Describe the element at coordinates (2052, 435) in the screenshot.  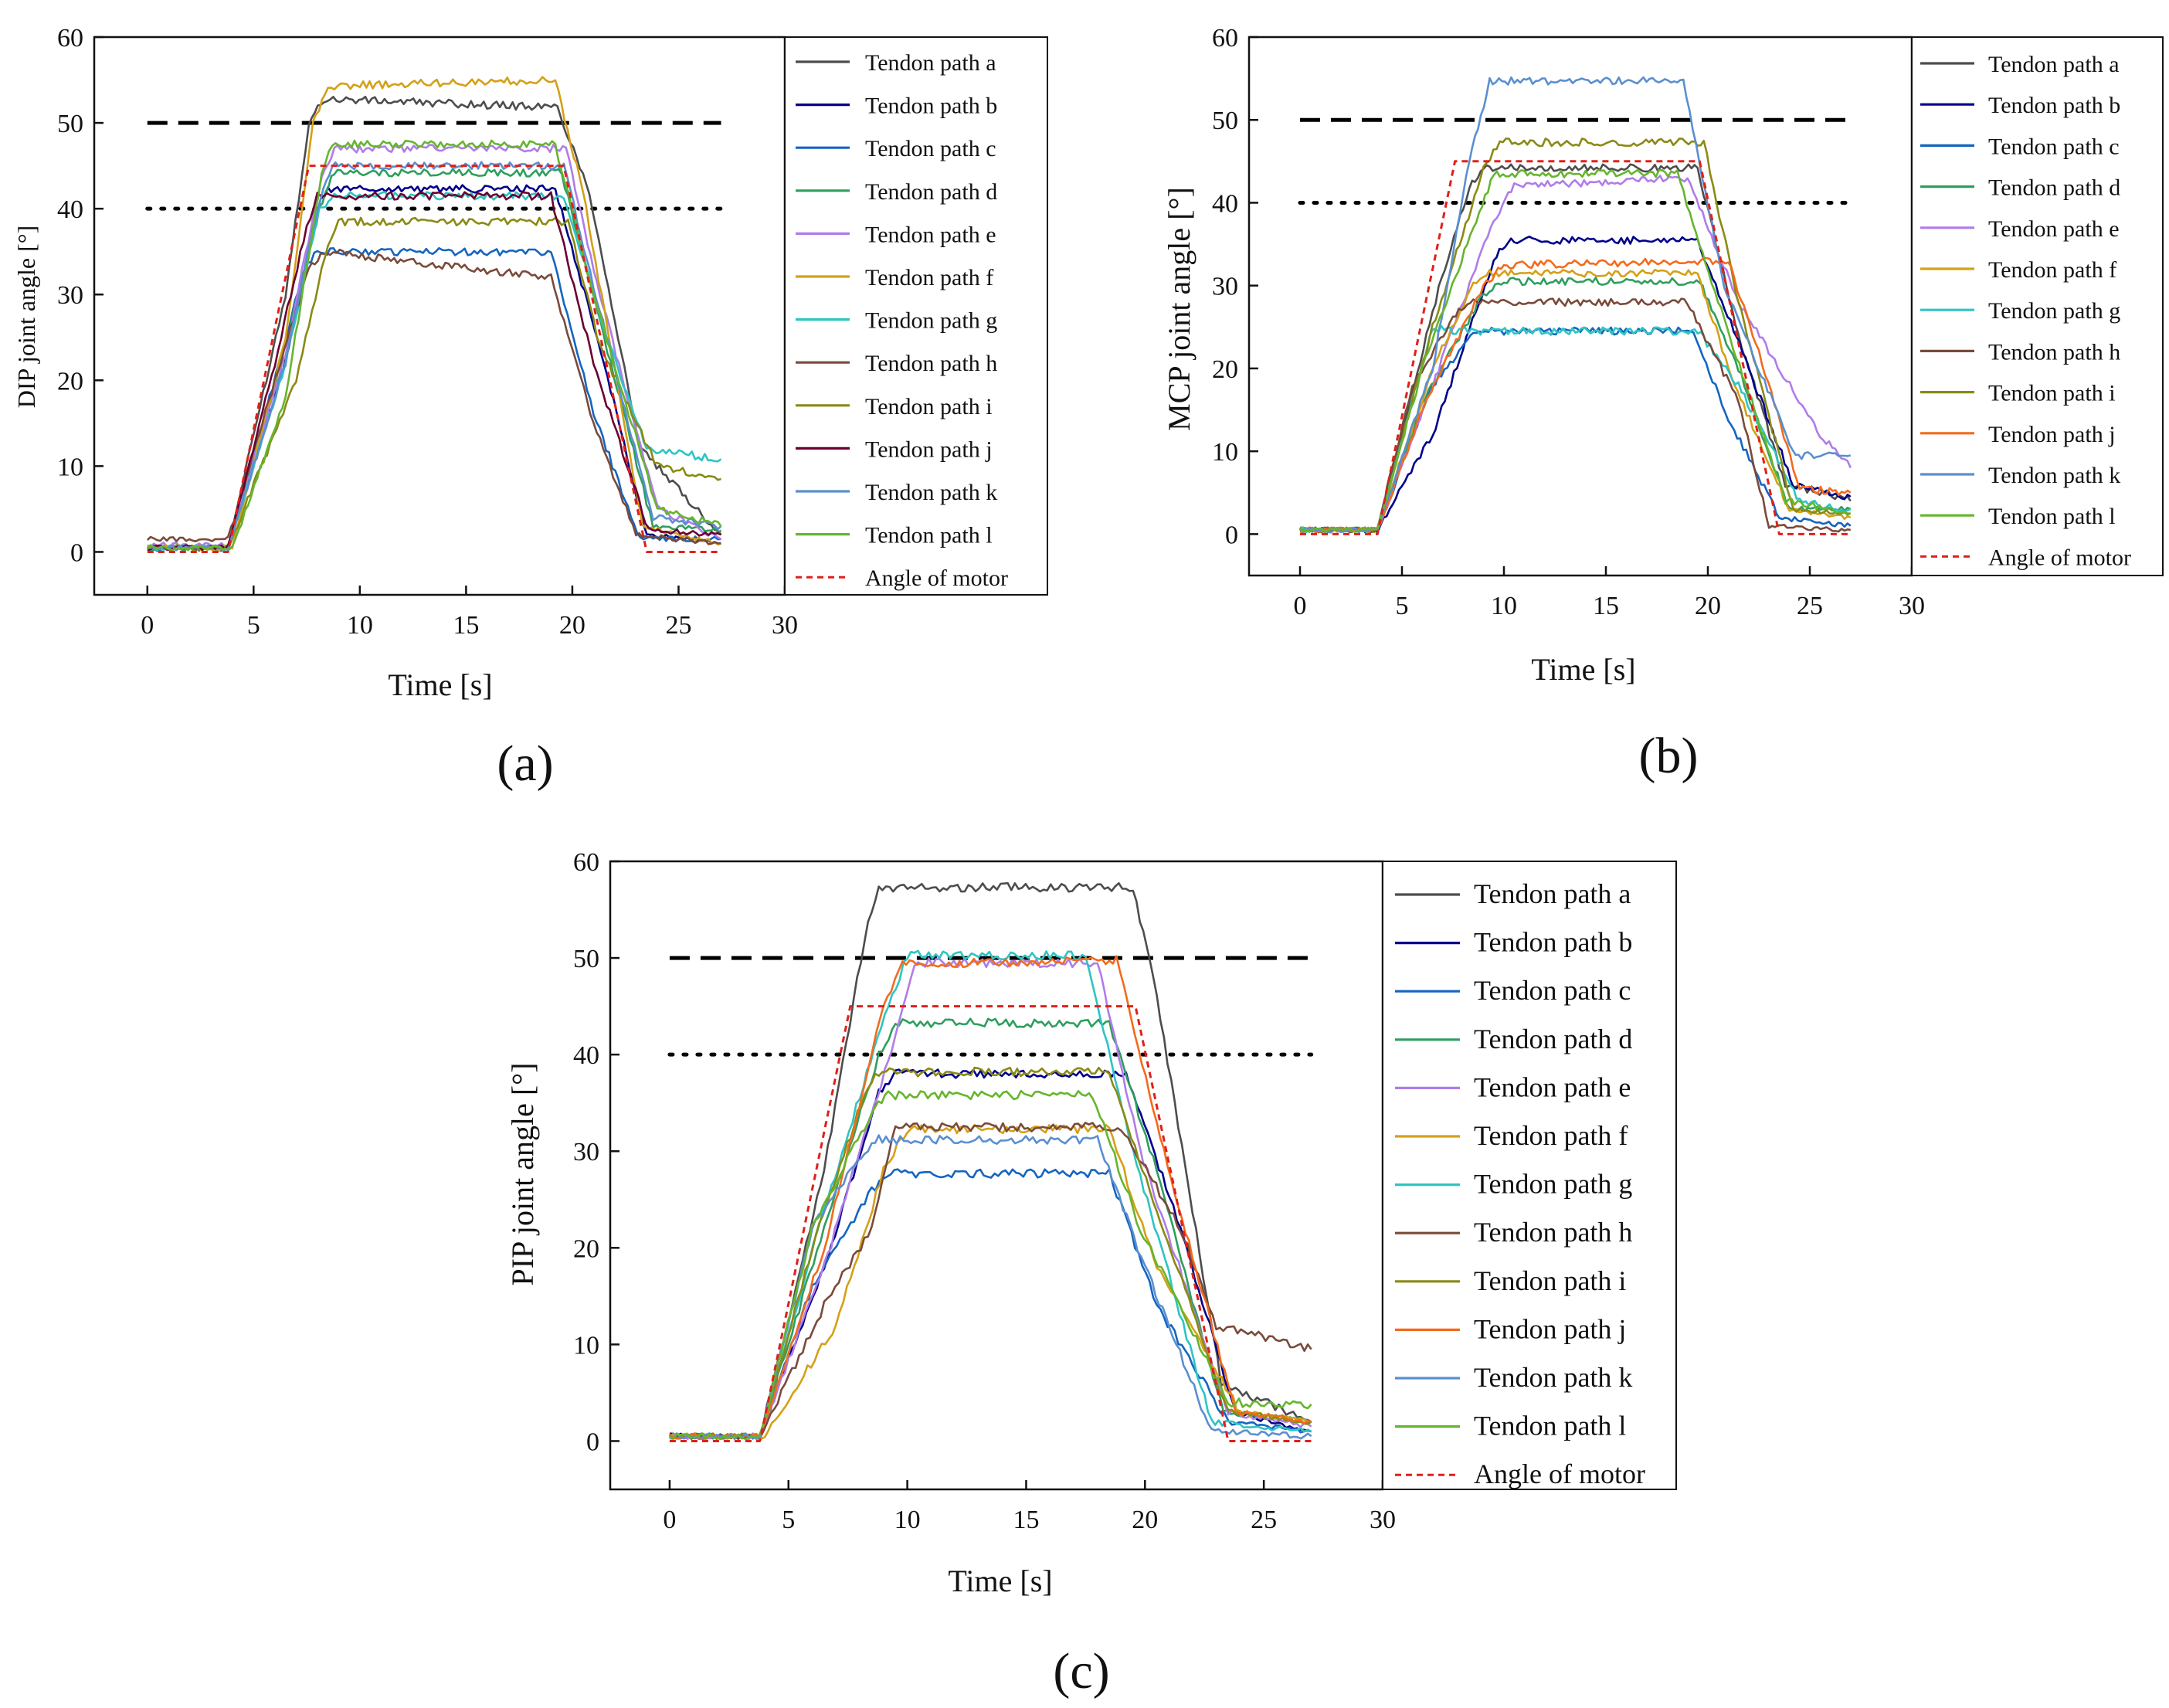
I see `legend-label: Tendon path j` at that location.